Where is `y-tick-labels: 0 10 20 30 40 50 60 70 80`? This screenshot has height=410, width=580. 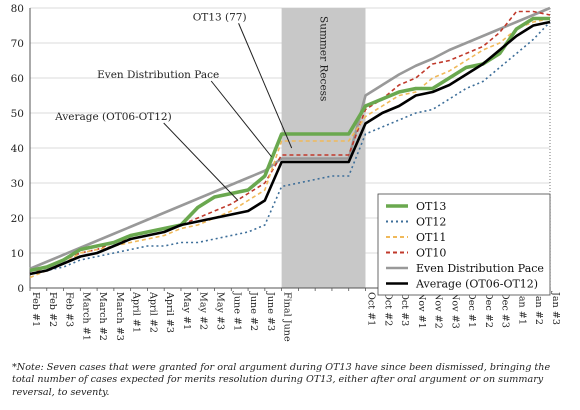 y-tick-labels: 0 10 20 30 40 50 60 70 80 is located at coordinates (17, 149).